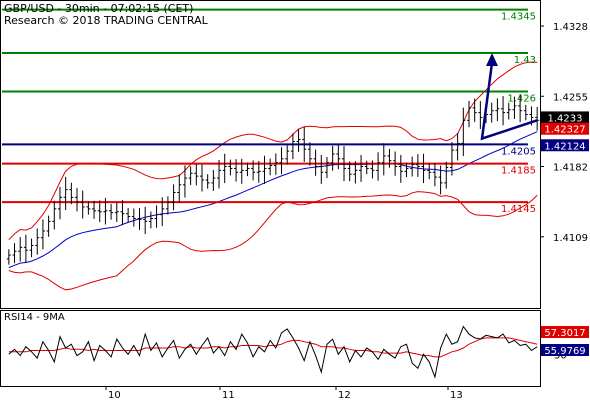 The height and width of the screenshot is (400, 590). What do you see at coordinates (273, 347) in the screenshot?
I see `rsi-ma-line` at bounding box center [273, 347].